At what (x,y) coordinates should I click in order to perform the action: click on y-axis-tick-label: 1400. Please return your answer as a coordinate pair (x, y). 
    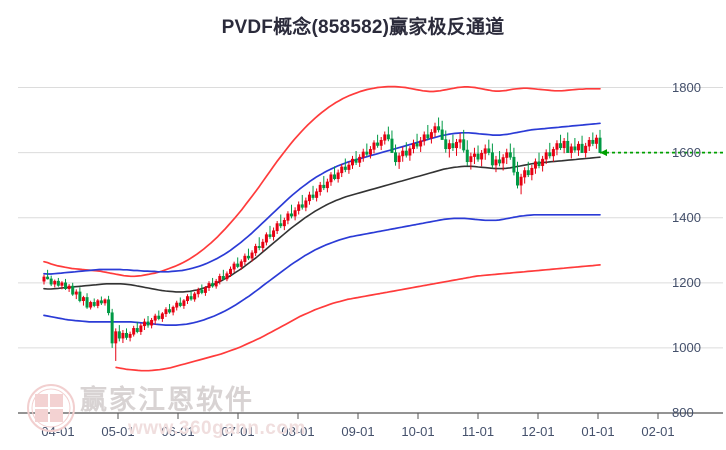
    Looking at the image, I should click on (686, 217).